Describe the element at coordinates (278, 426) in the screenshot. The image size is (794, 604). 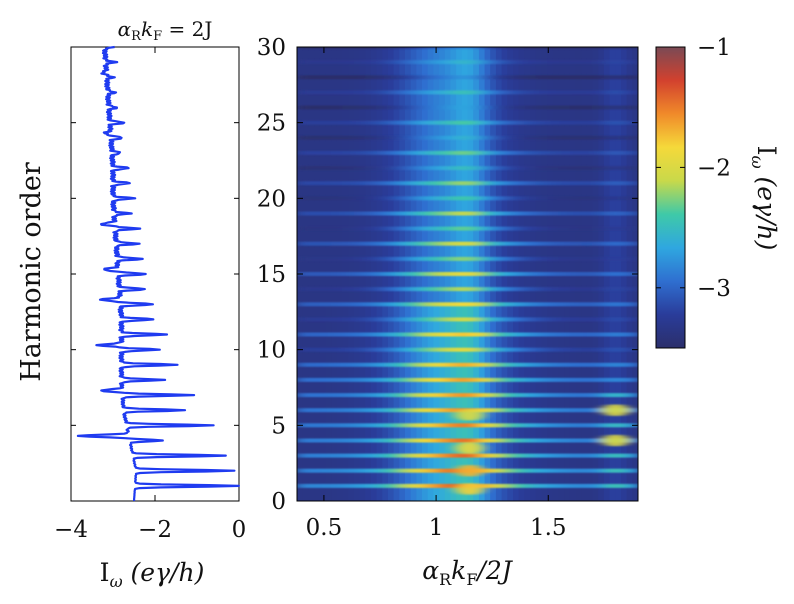
I see `heatmap-y-tick-label: 5` at that location.